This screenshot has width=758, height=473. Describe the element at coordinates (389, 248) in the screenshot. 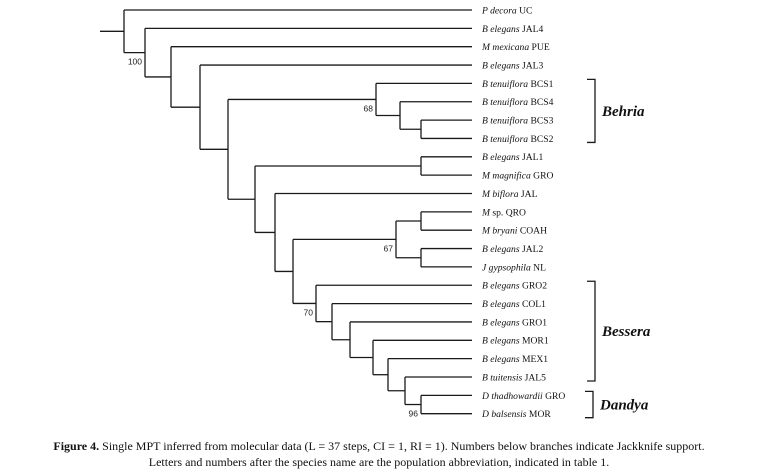

I see `support-value: 67` at that location.